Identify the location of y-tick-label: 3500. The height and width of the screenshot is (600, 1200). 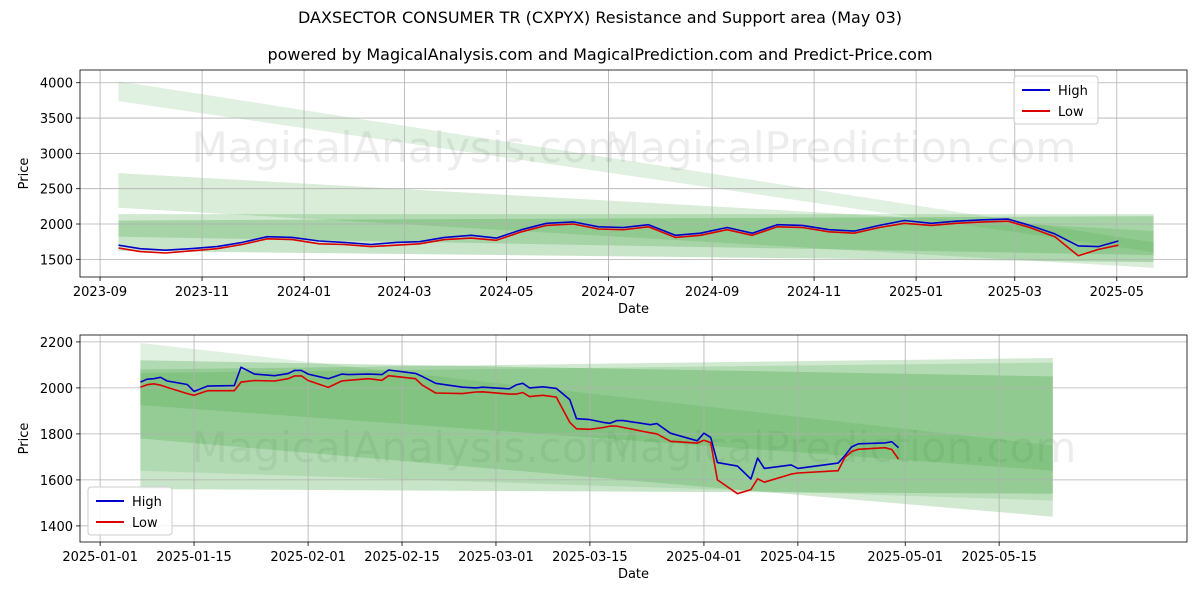
(56, 119).